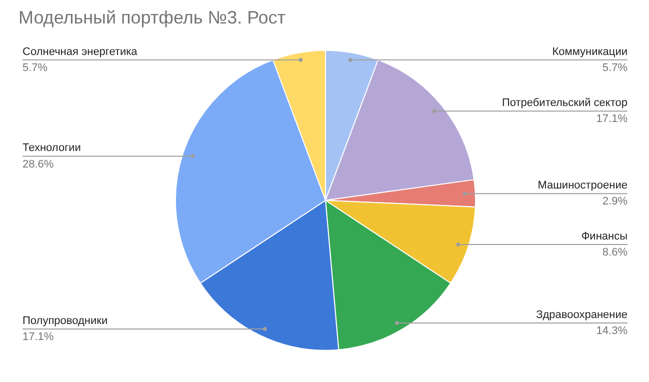 The height and width of the screenshot is (382, 649). Describe the element at coordinates (615, 202) in the screenshot. I see `data-label: 2.9%` at that location.